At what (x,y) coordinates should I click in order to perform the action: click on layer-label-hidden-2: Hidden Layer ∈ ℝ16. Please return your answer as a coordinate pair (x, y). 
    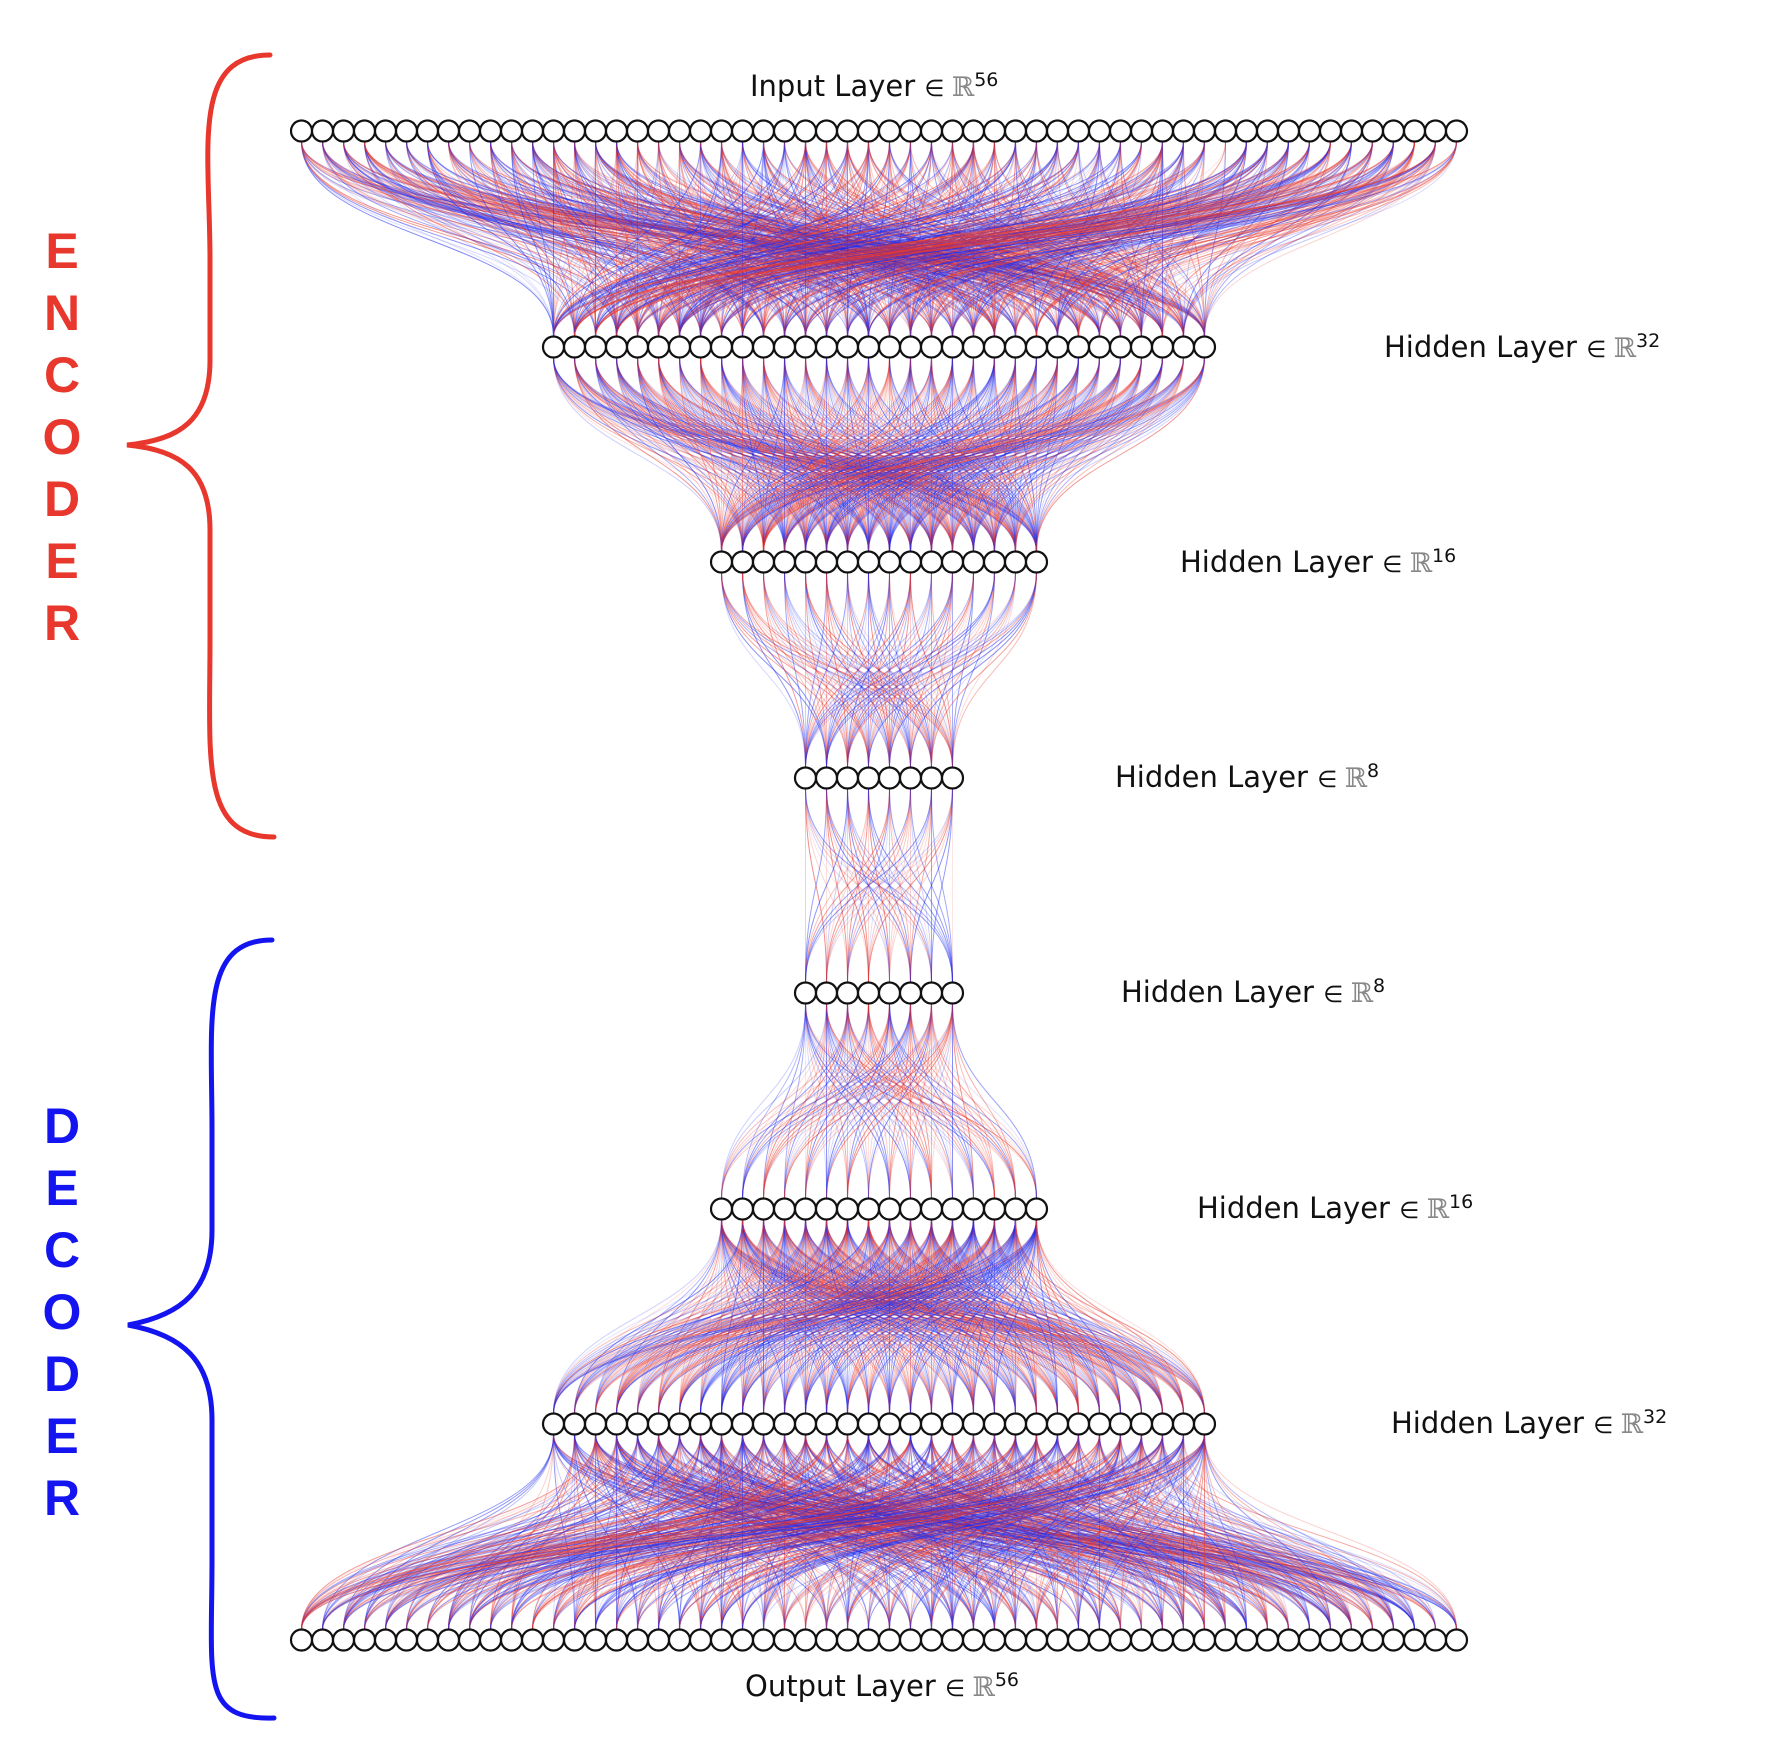
    Looking at the image, I should click on (1318, 562).